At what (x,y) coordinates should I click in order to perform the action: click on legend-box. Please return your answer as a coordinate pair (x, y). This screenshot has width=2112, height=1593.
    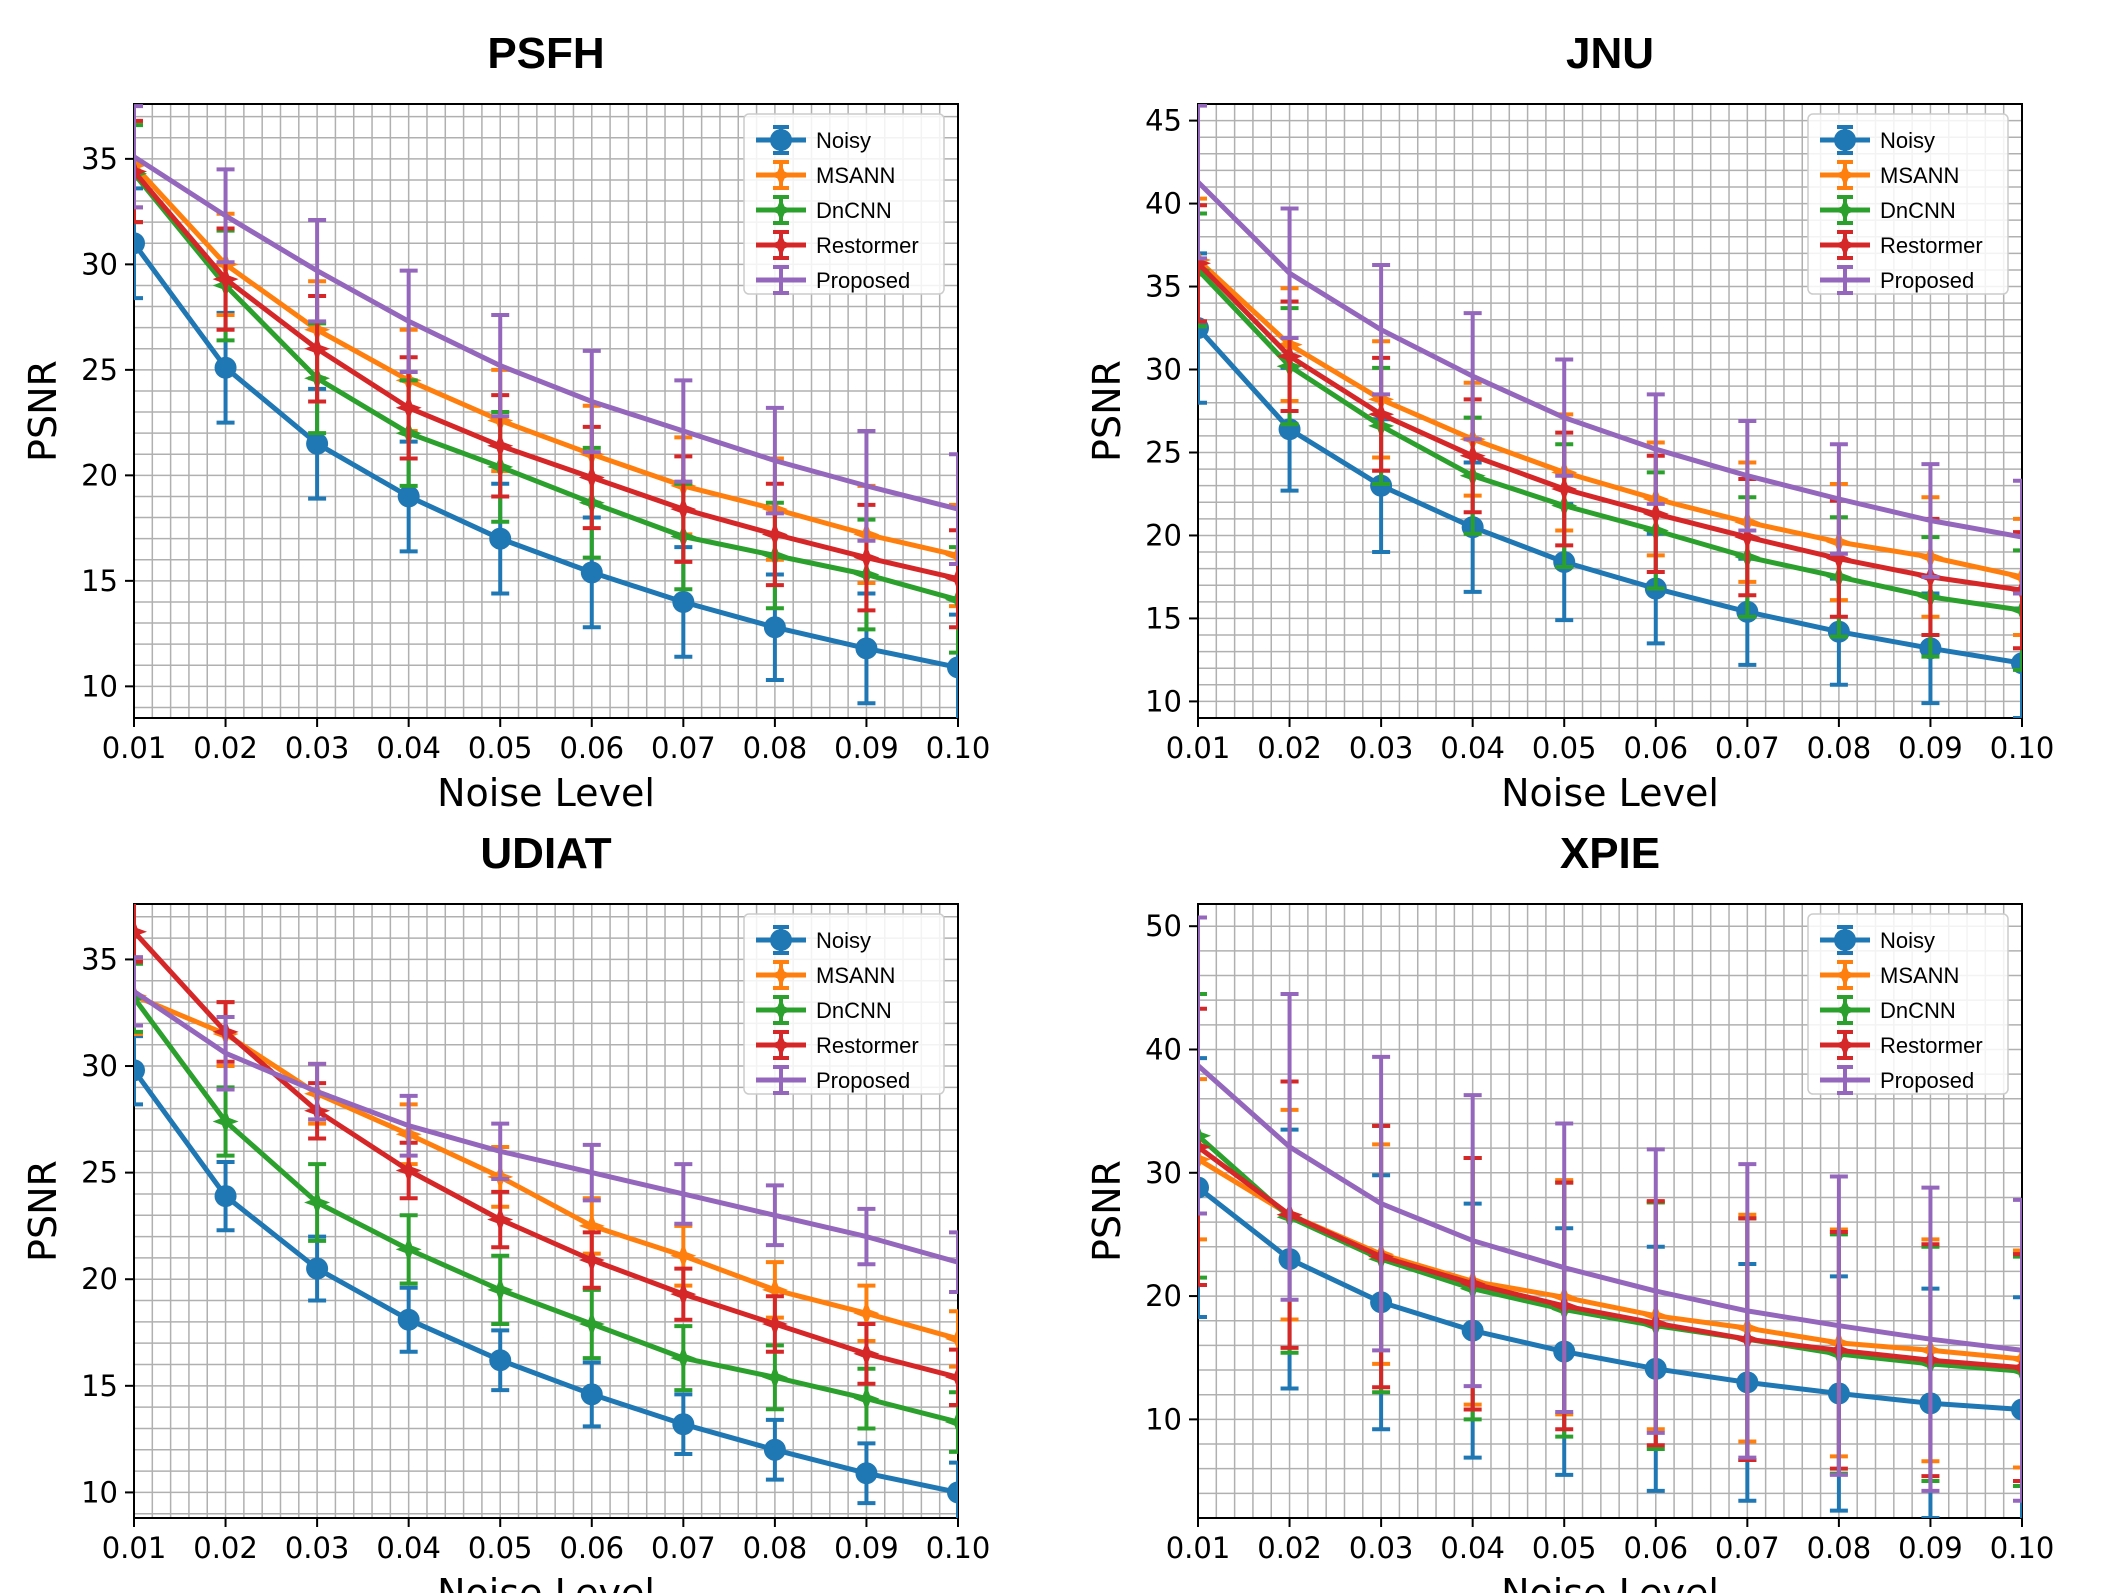
    Looking at the image, I should click on (844, 204).